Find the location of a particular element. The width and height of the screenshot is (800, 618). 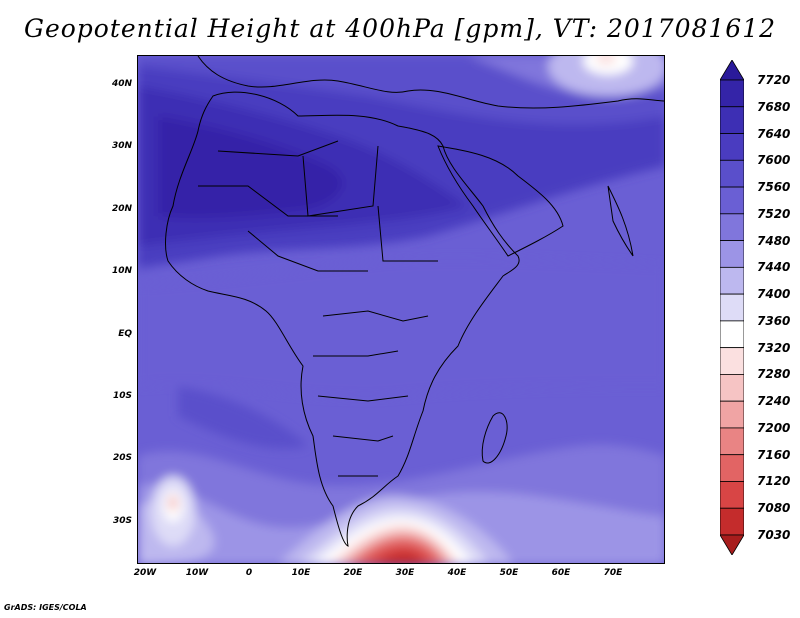

colorbar-level-label: 7400 is located at coordinates (774, 294).